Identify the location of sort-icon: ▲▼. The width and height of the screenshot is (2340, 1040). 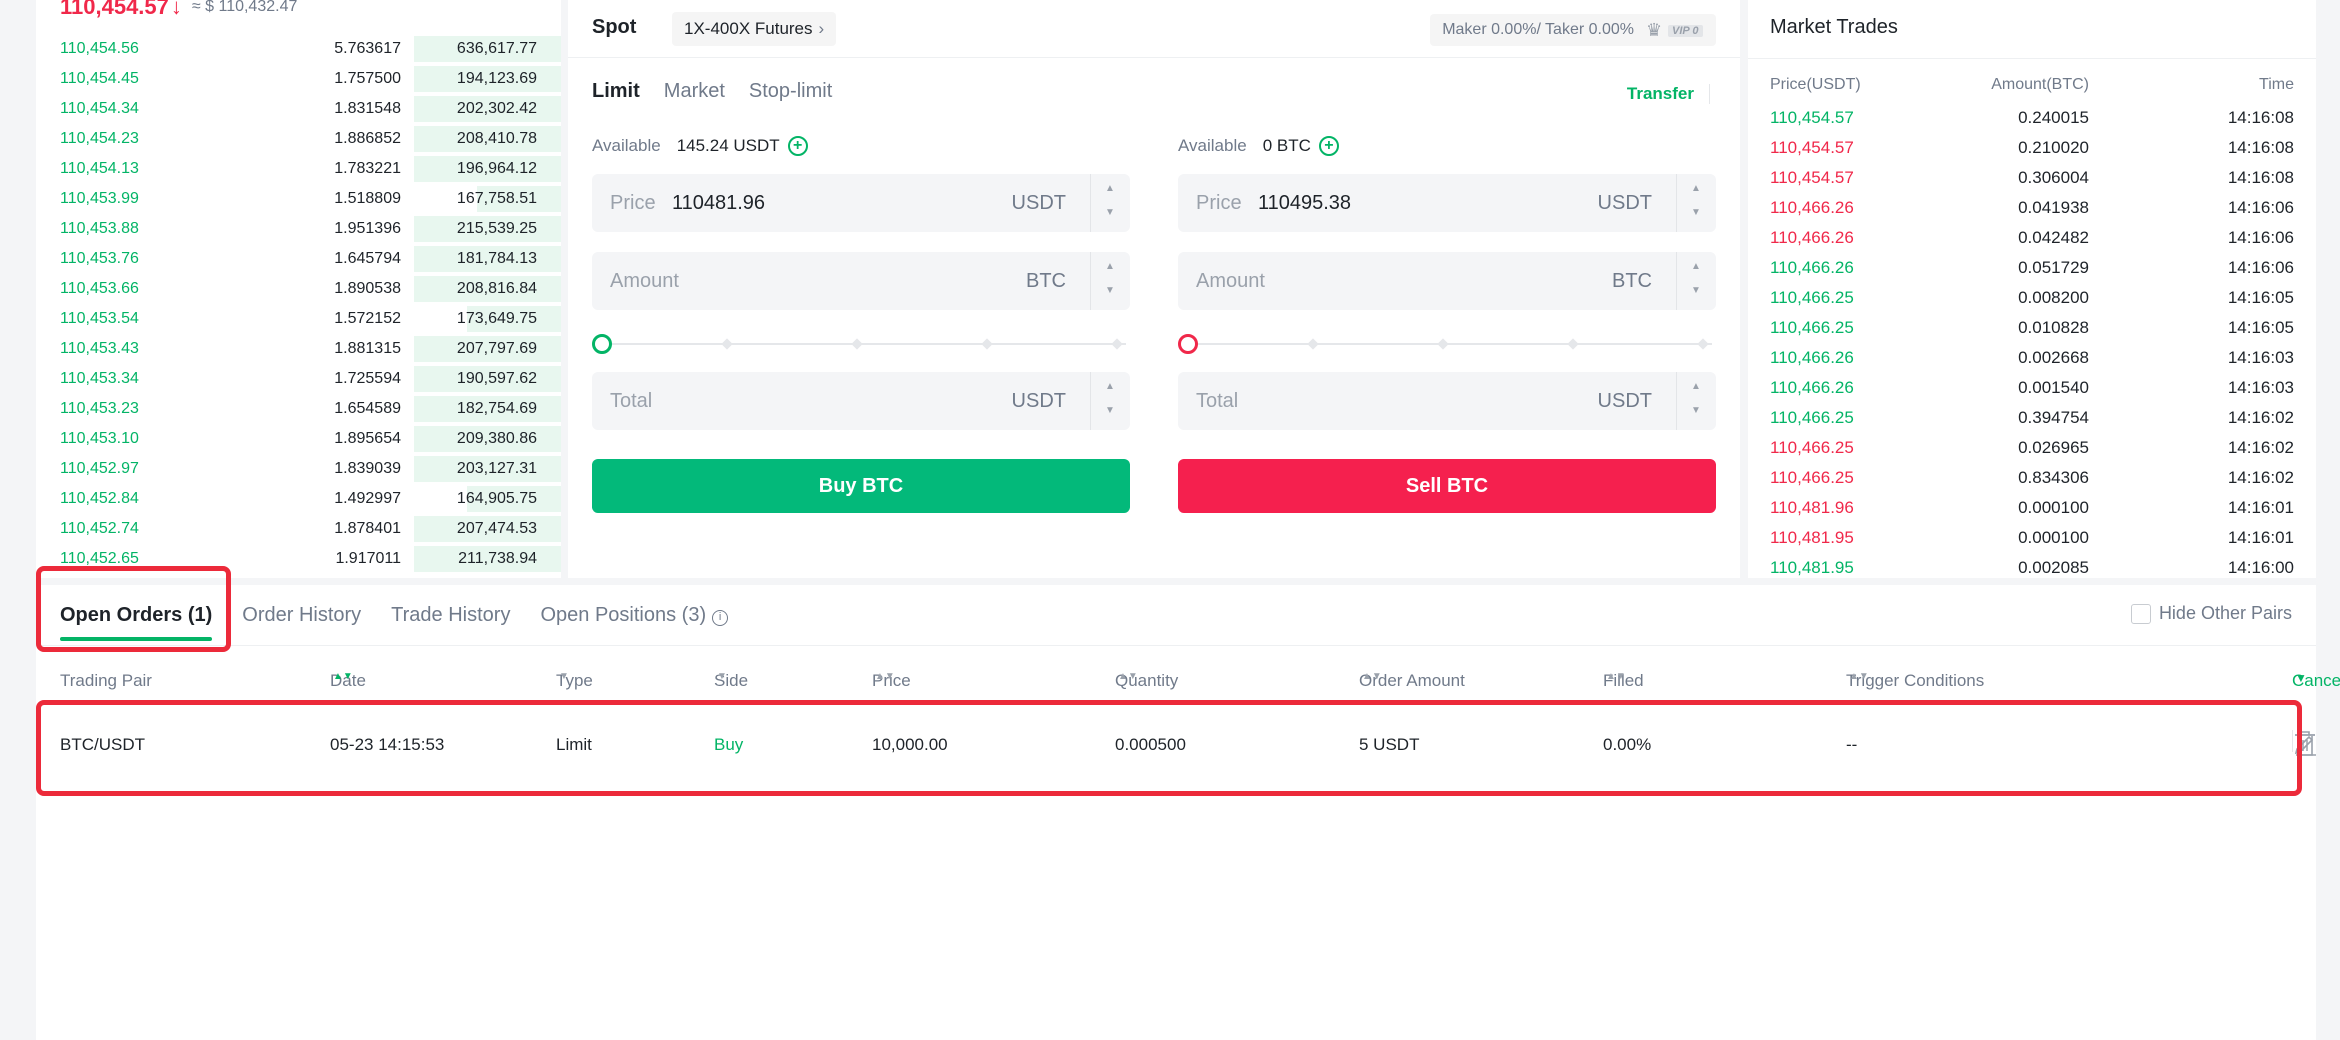
(1372, 676).